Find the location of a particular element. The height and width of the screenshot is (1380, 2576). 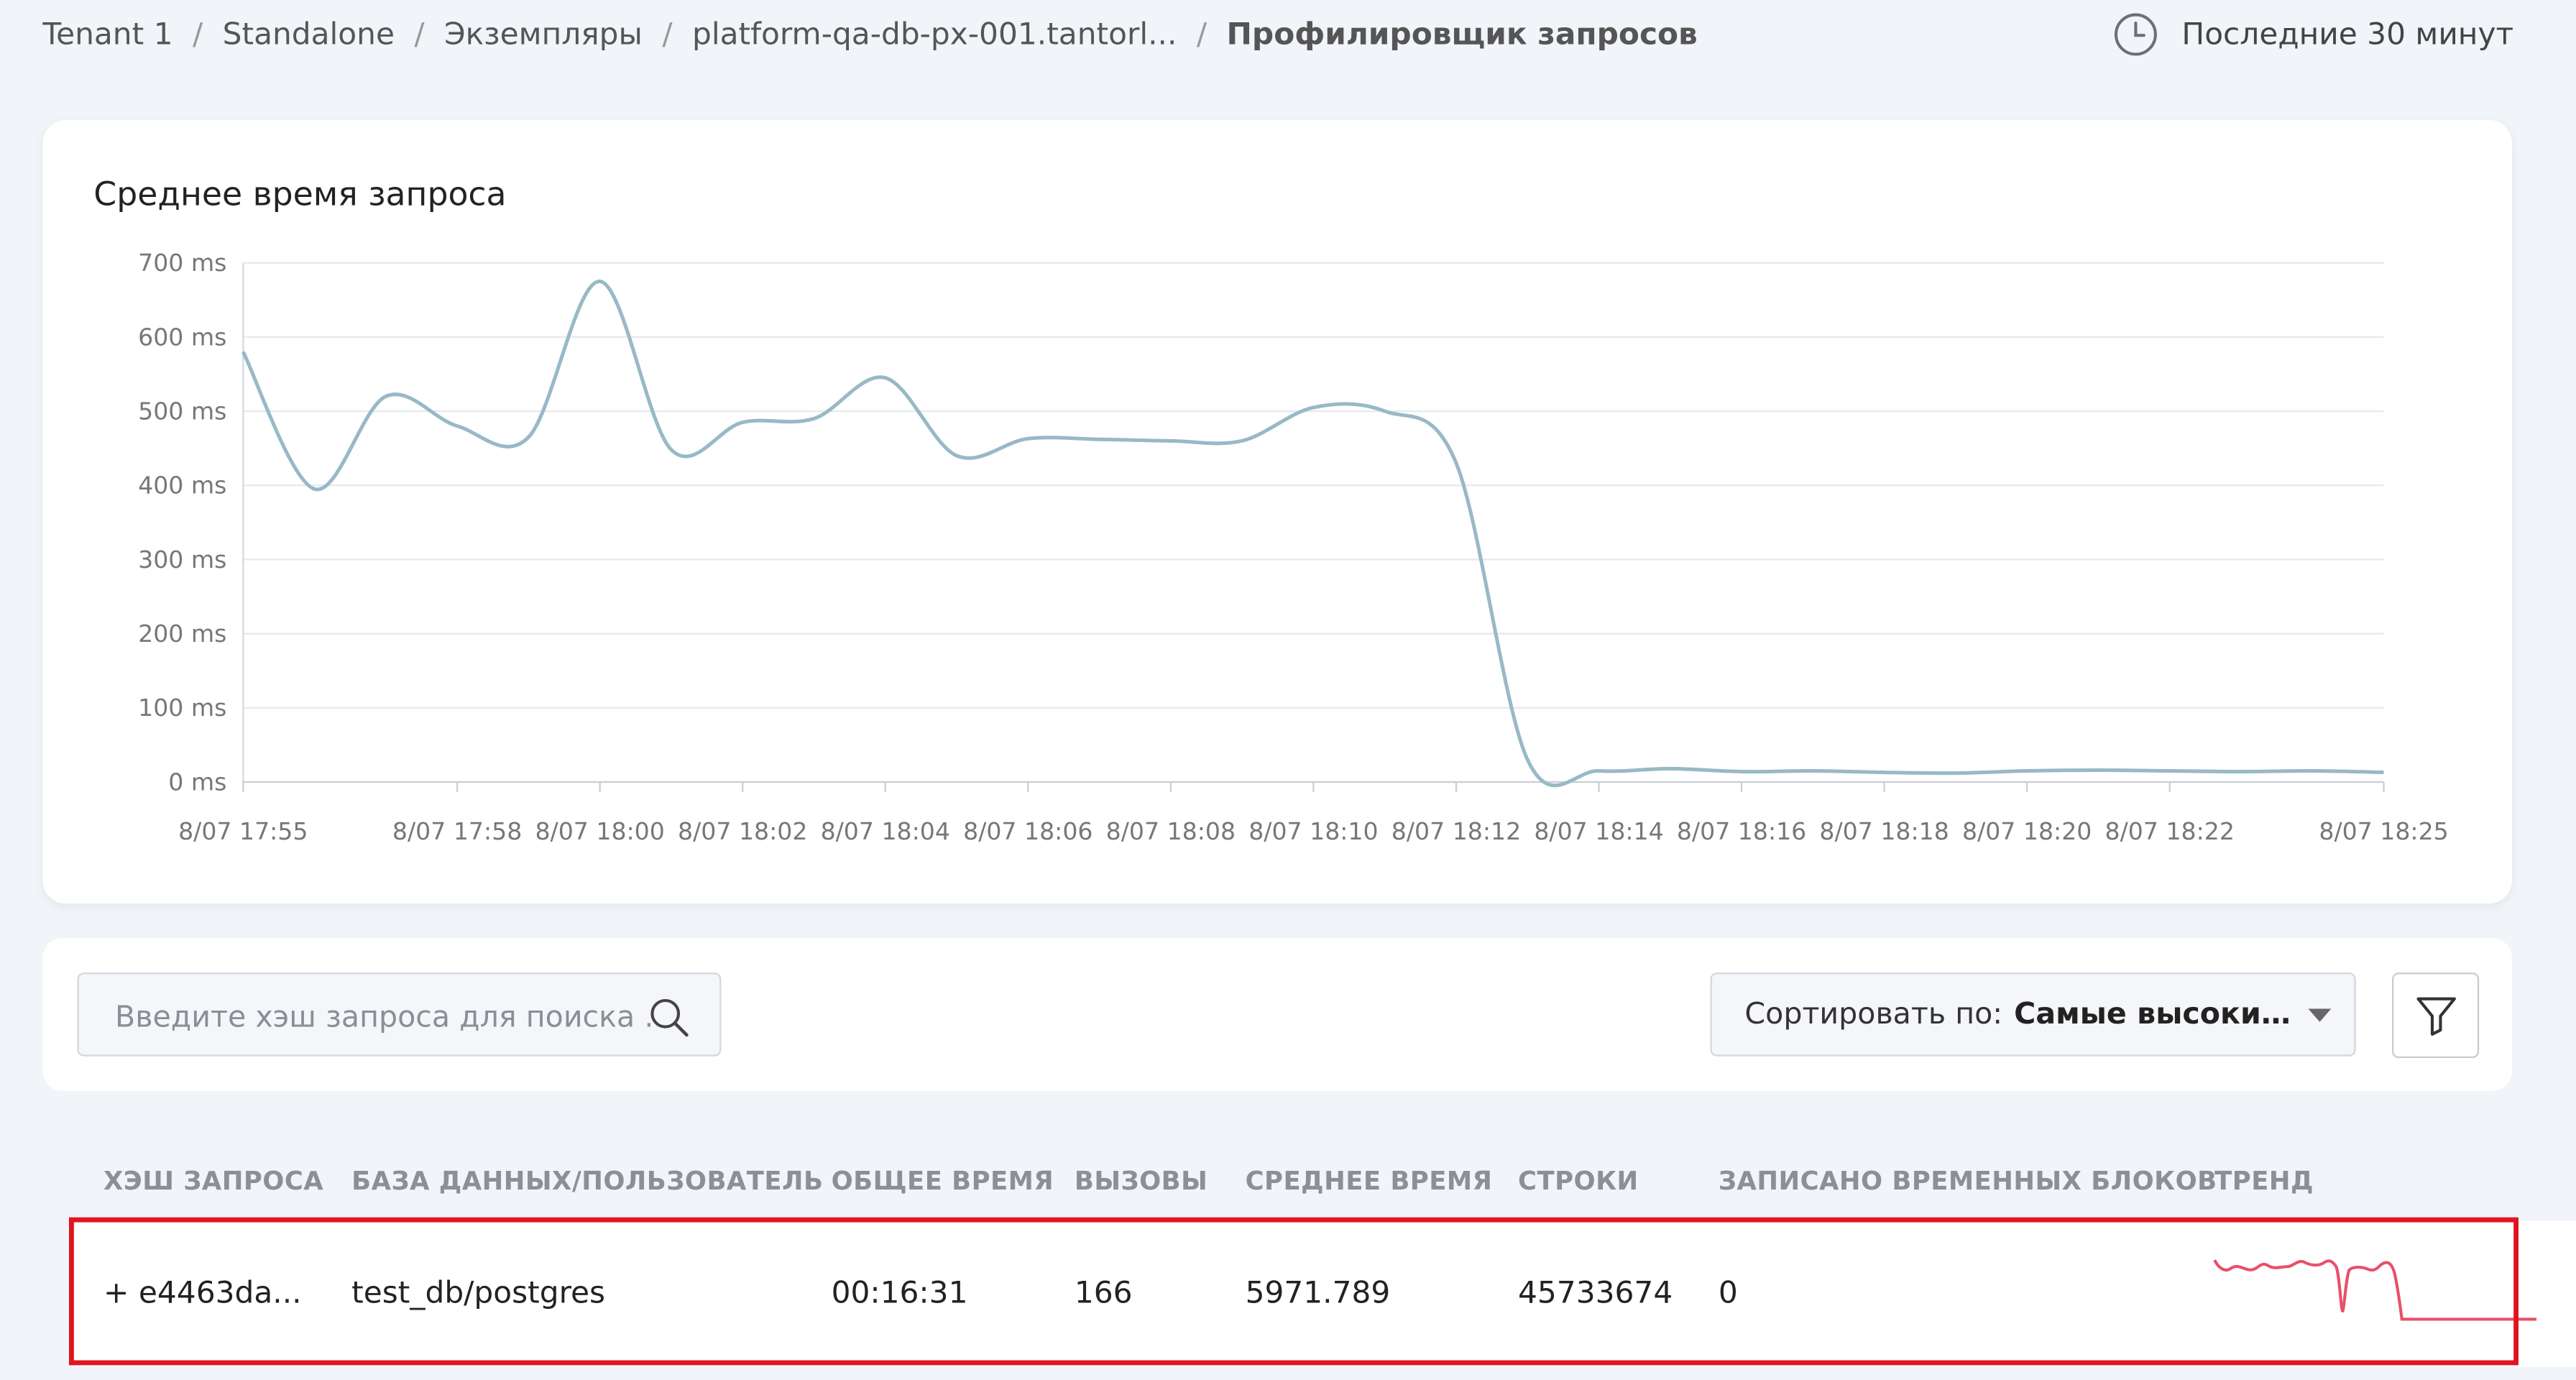

x-tick-label: 8/07 18:12 is located at coordinates (1456, 831).